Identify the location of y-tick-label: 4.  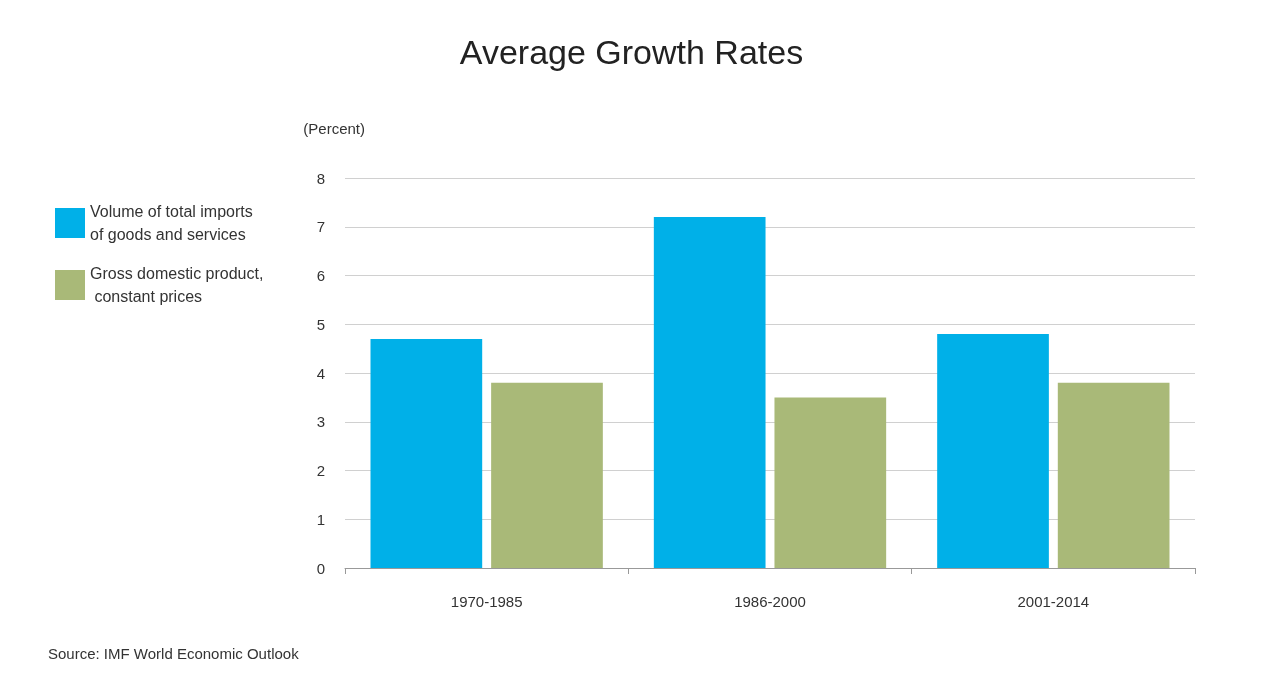
(320, 373).